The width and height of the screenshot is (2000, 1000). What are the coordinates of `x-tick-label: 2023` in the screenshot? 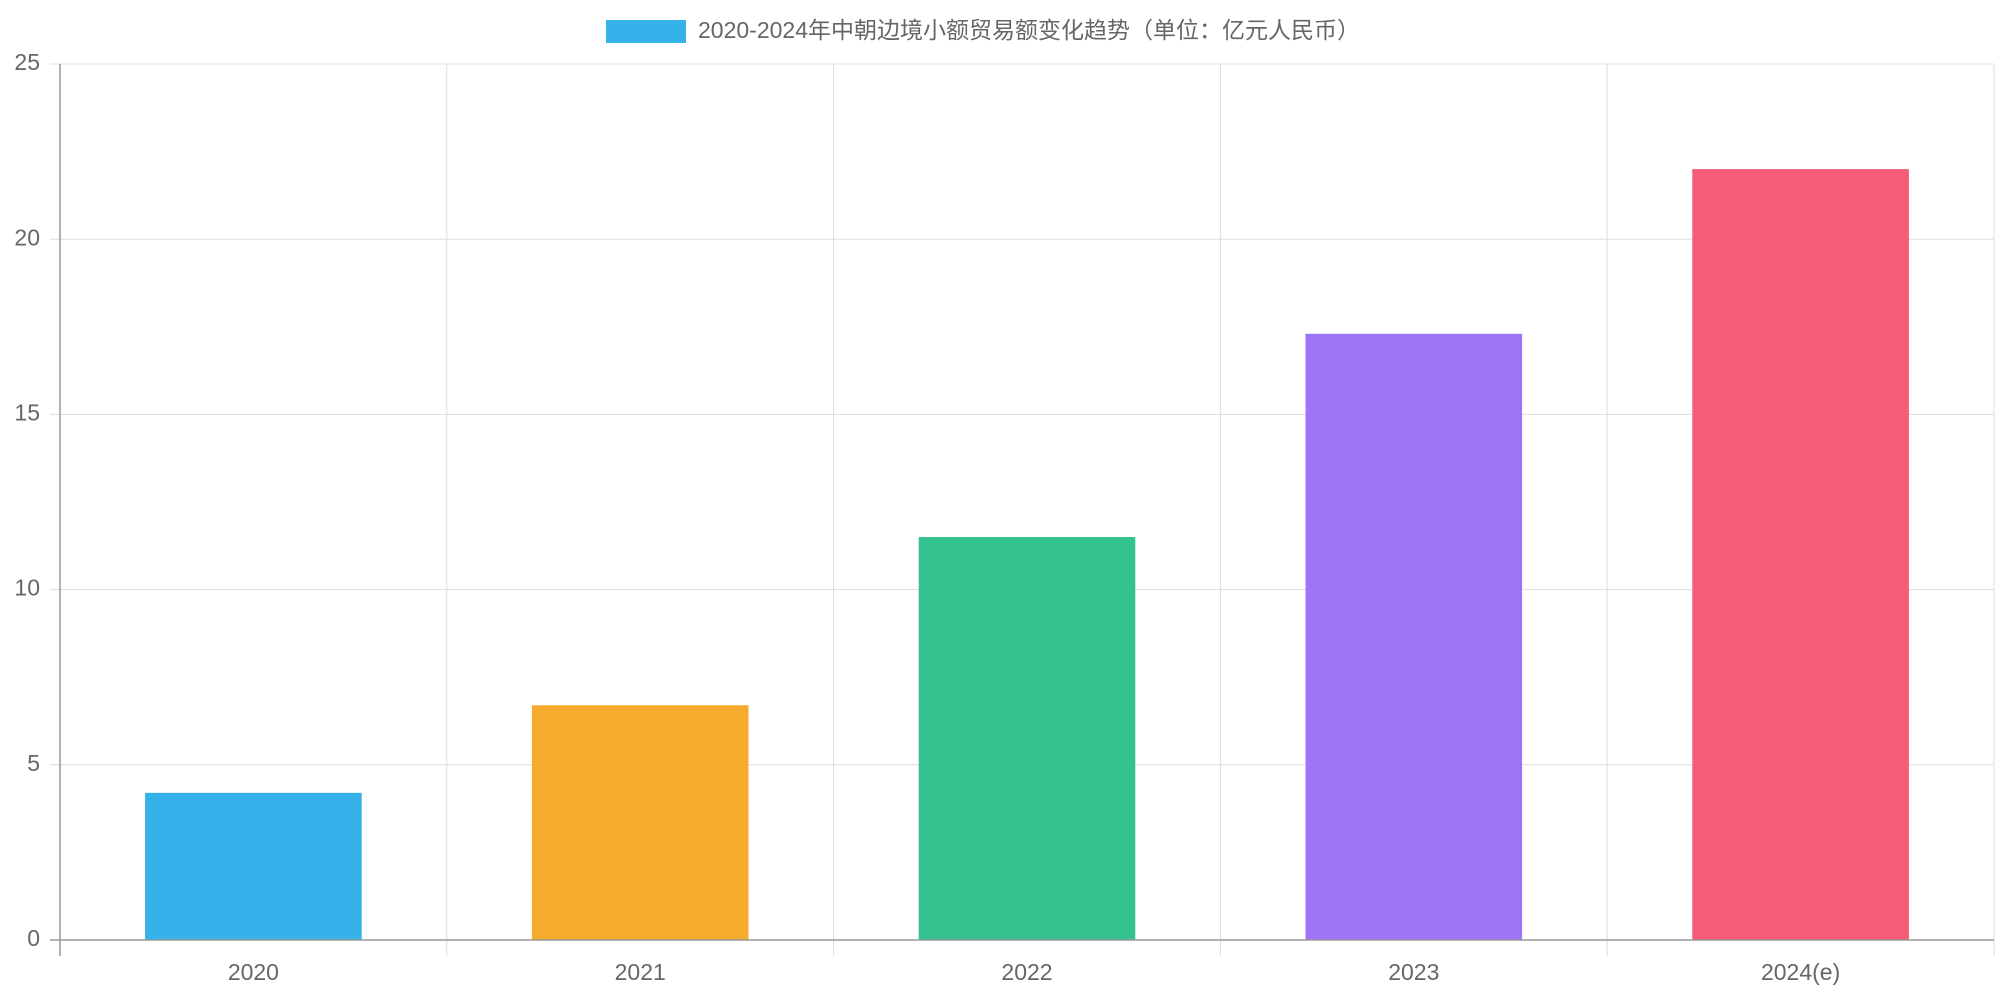 It's located at (1413, 972).